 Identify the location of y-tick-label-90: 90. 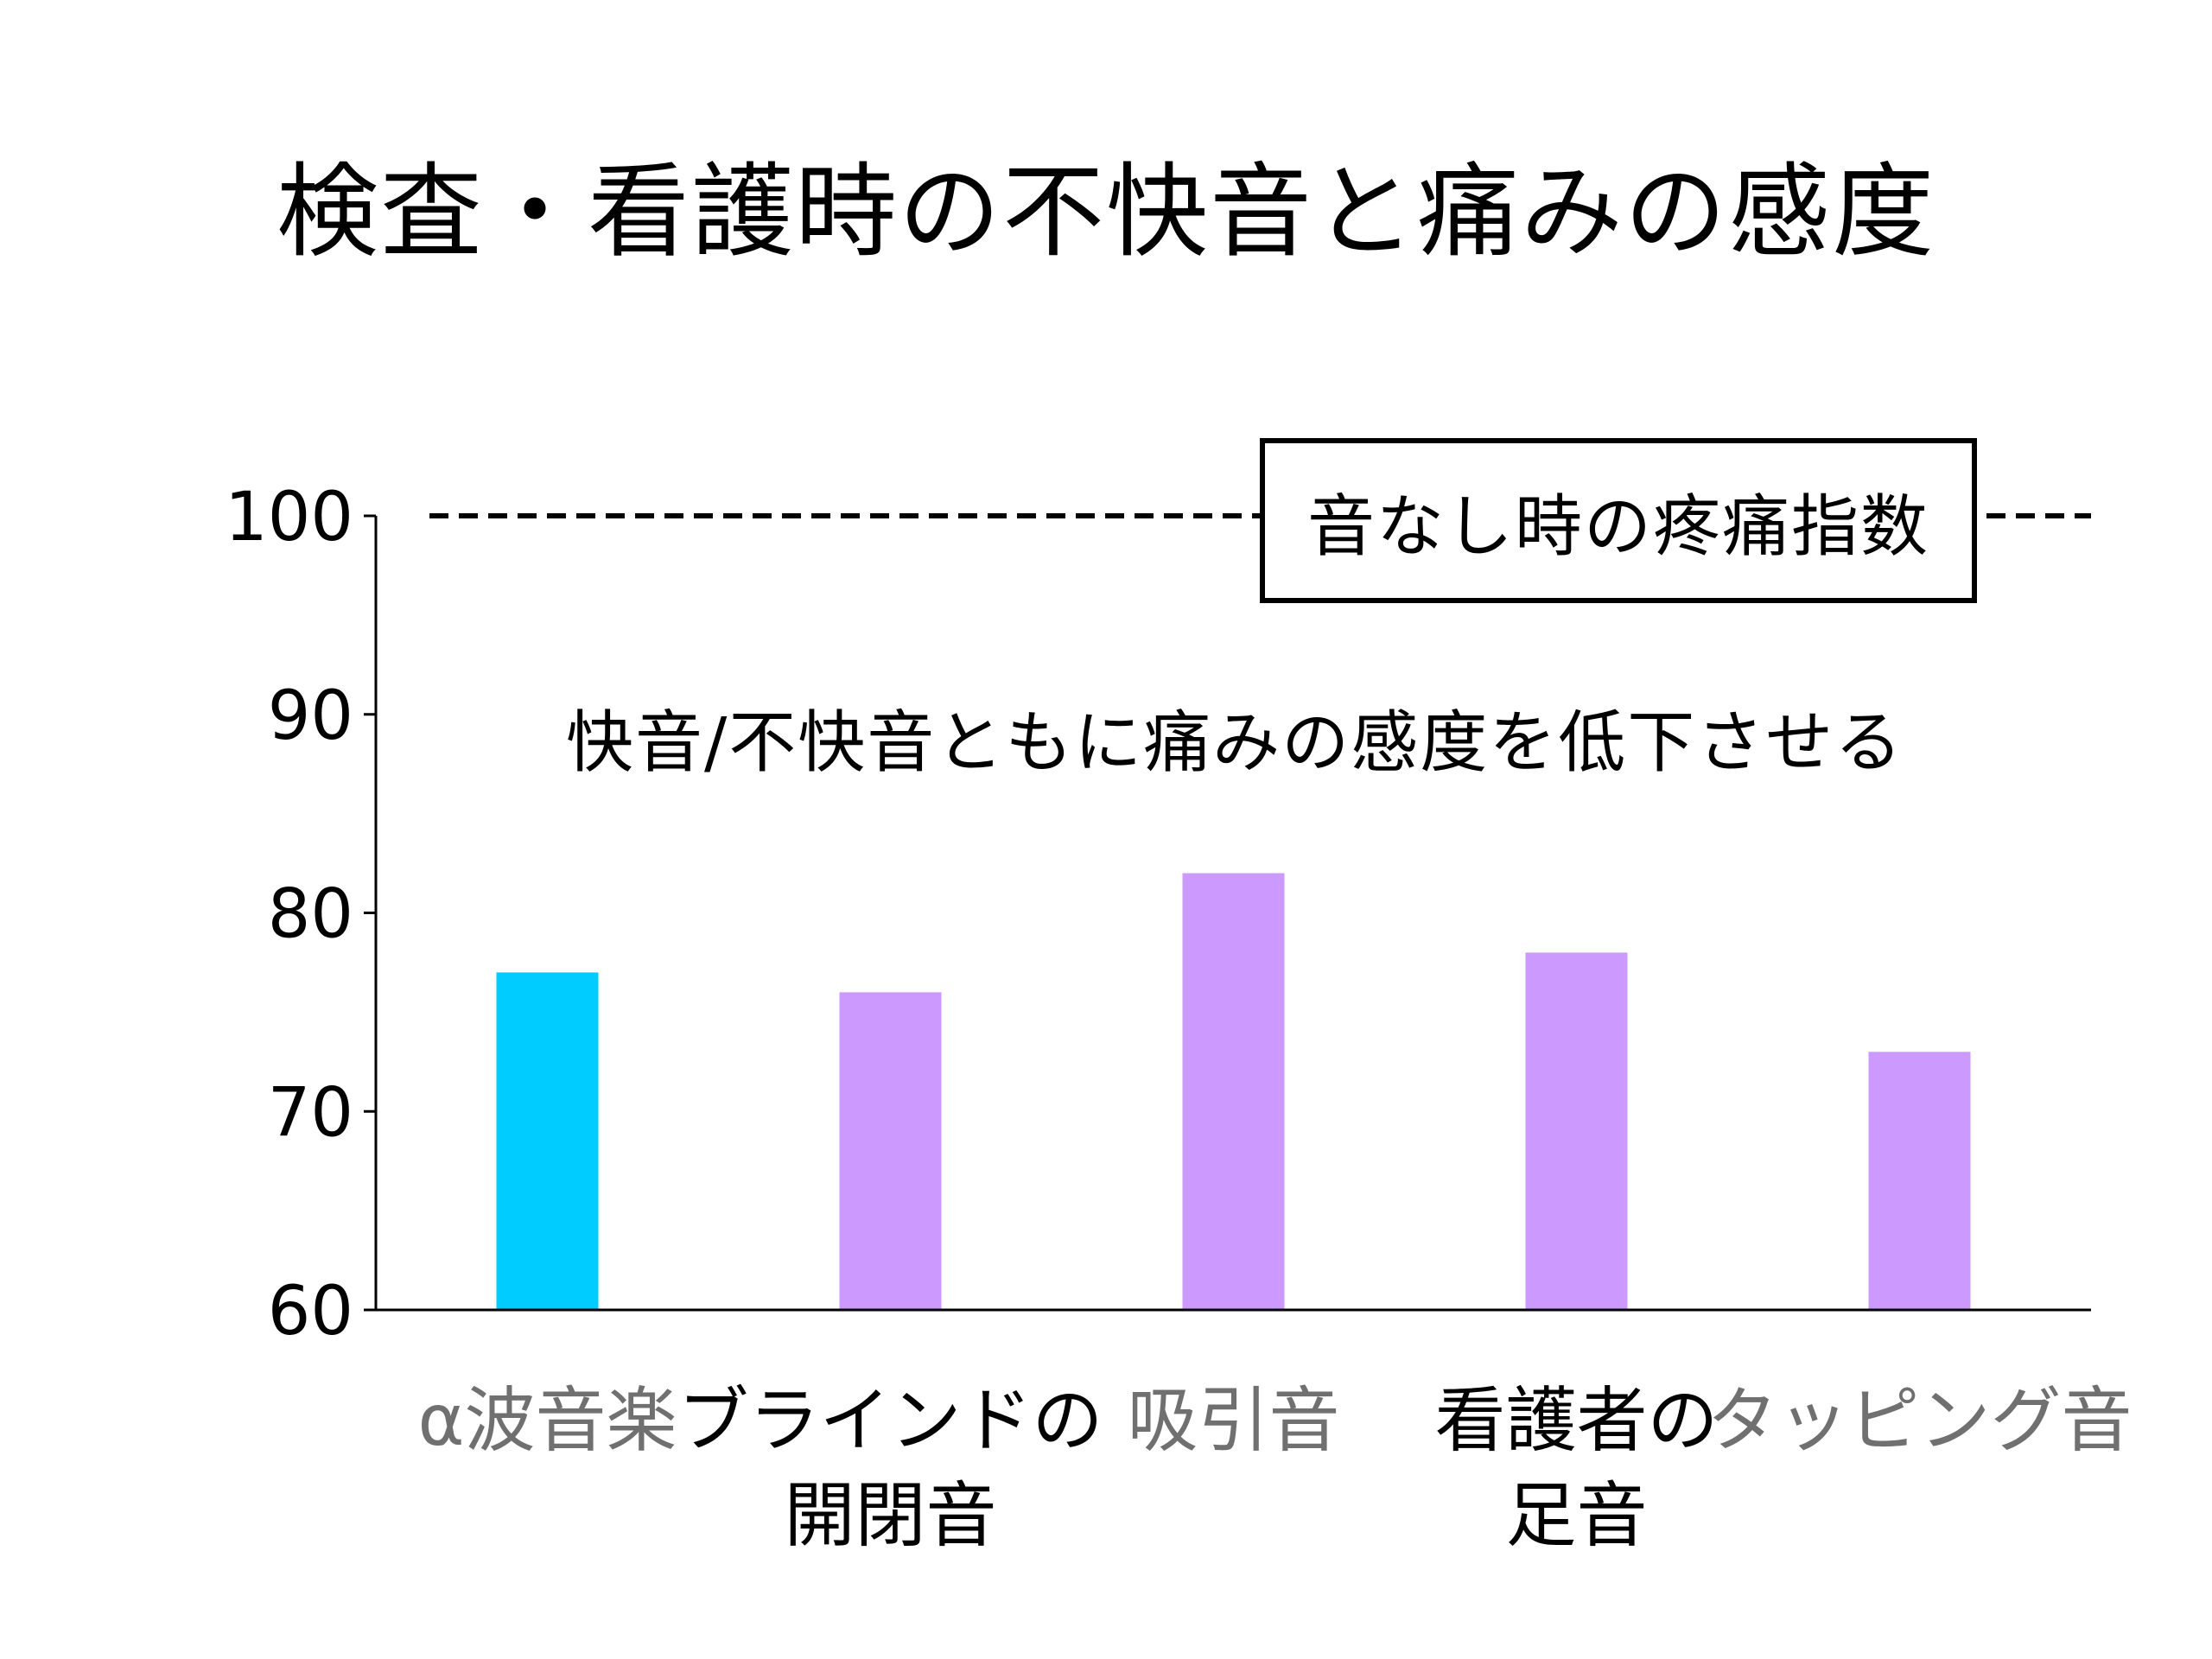
(310, 716).